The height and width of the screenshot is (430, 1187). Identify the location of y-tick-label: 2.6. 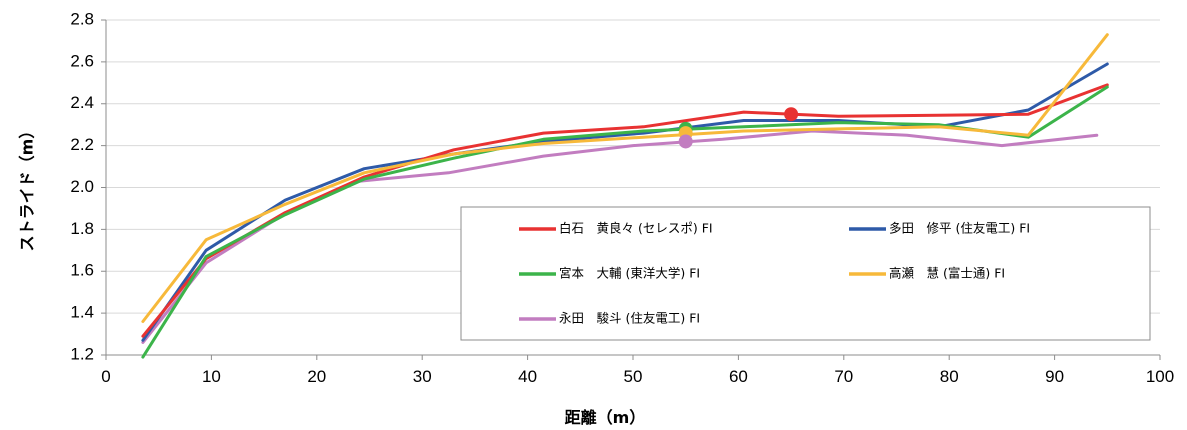
(82, 60).